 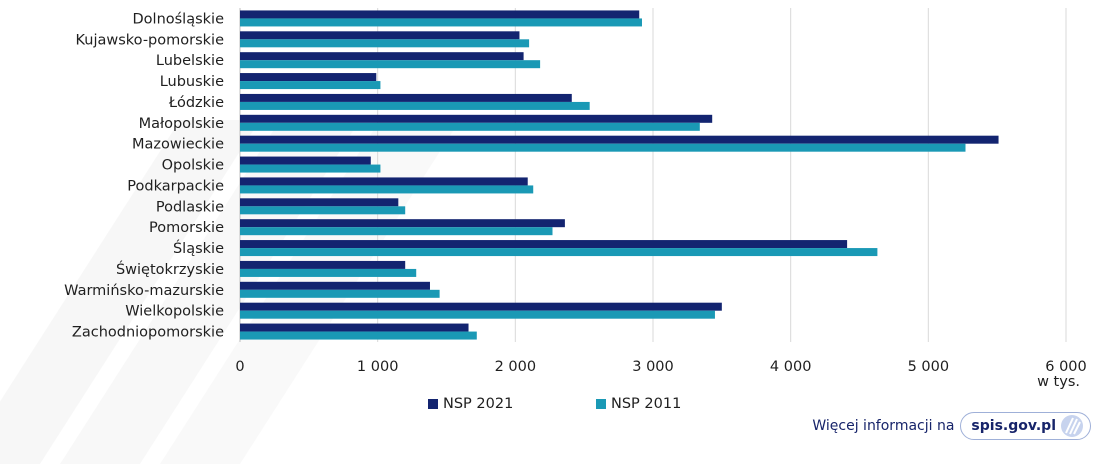 What do you see at coordinates (929, 367) in the screenshot?
I see `x-tick-label: 5 000` at bounding box center [929, 367].